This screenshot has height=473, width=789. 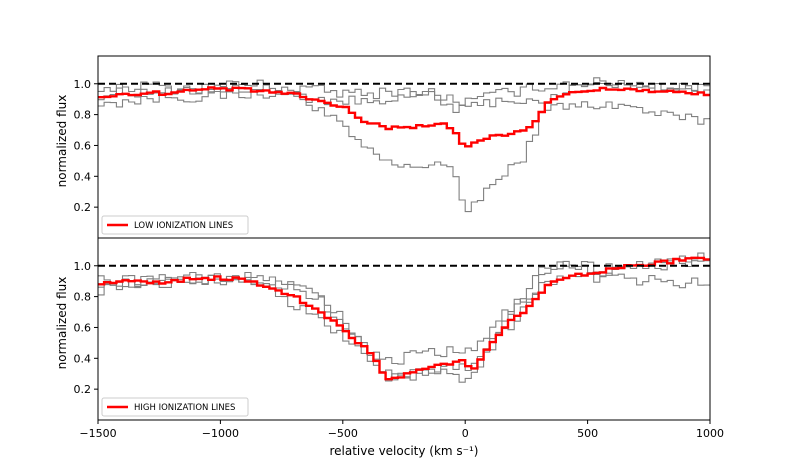 I want to click on low-ionization-y-tick-label: 0.8, so click(x=83, y=115).